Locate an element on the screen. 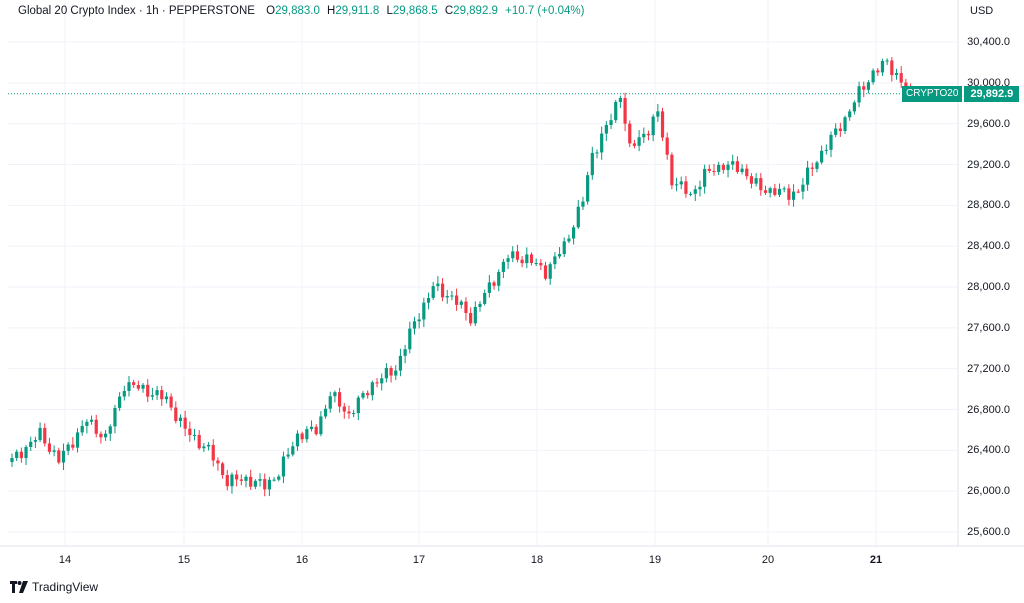 Image resolution: width=1024 pixels, height=603 pixels. currency-button: USD is located at coordinates (982, 11).